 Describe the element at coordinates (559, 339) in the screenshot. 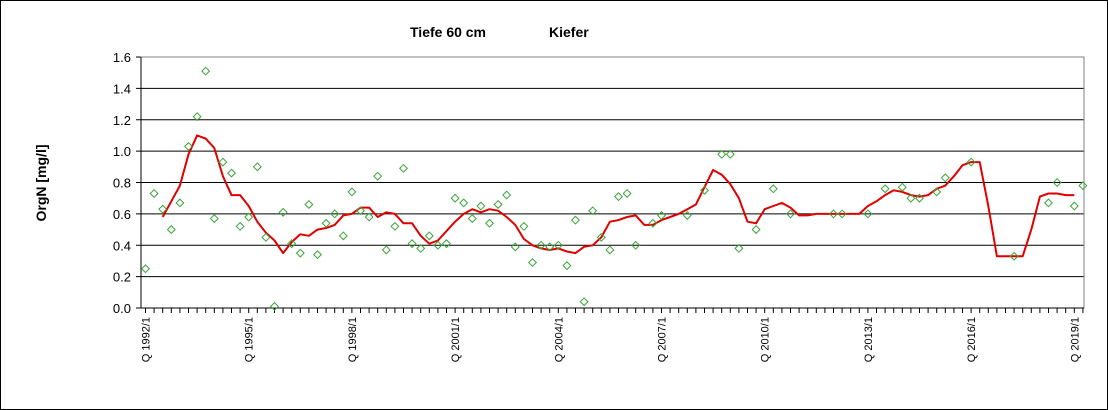

I see `x-tick-label: Q 2004/1` at that location.